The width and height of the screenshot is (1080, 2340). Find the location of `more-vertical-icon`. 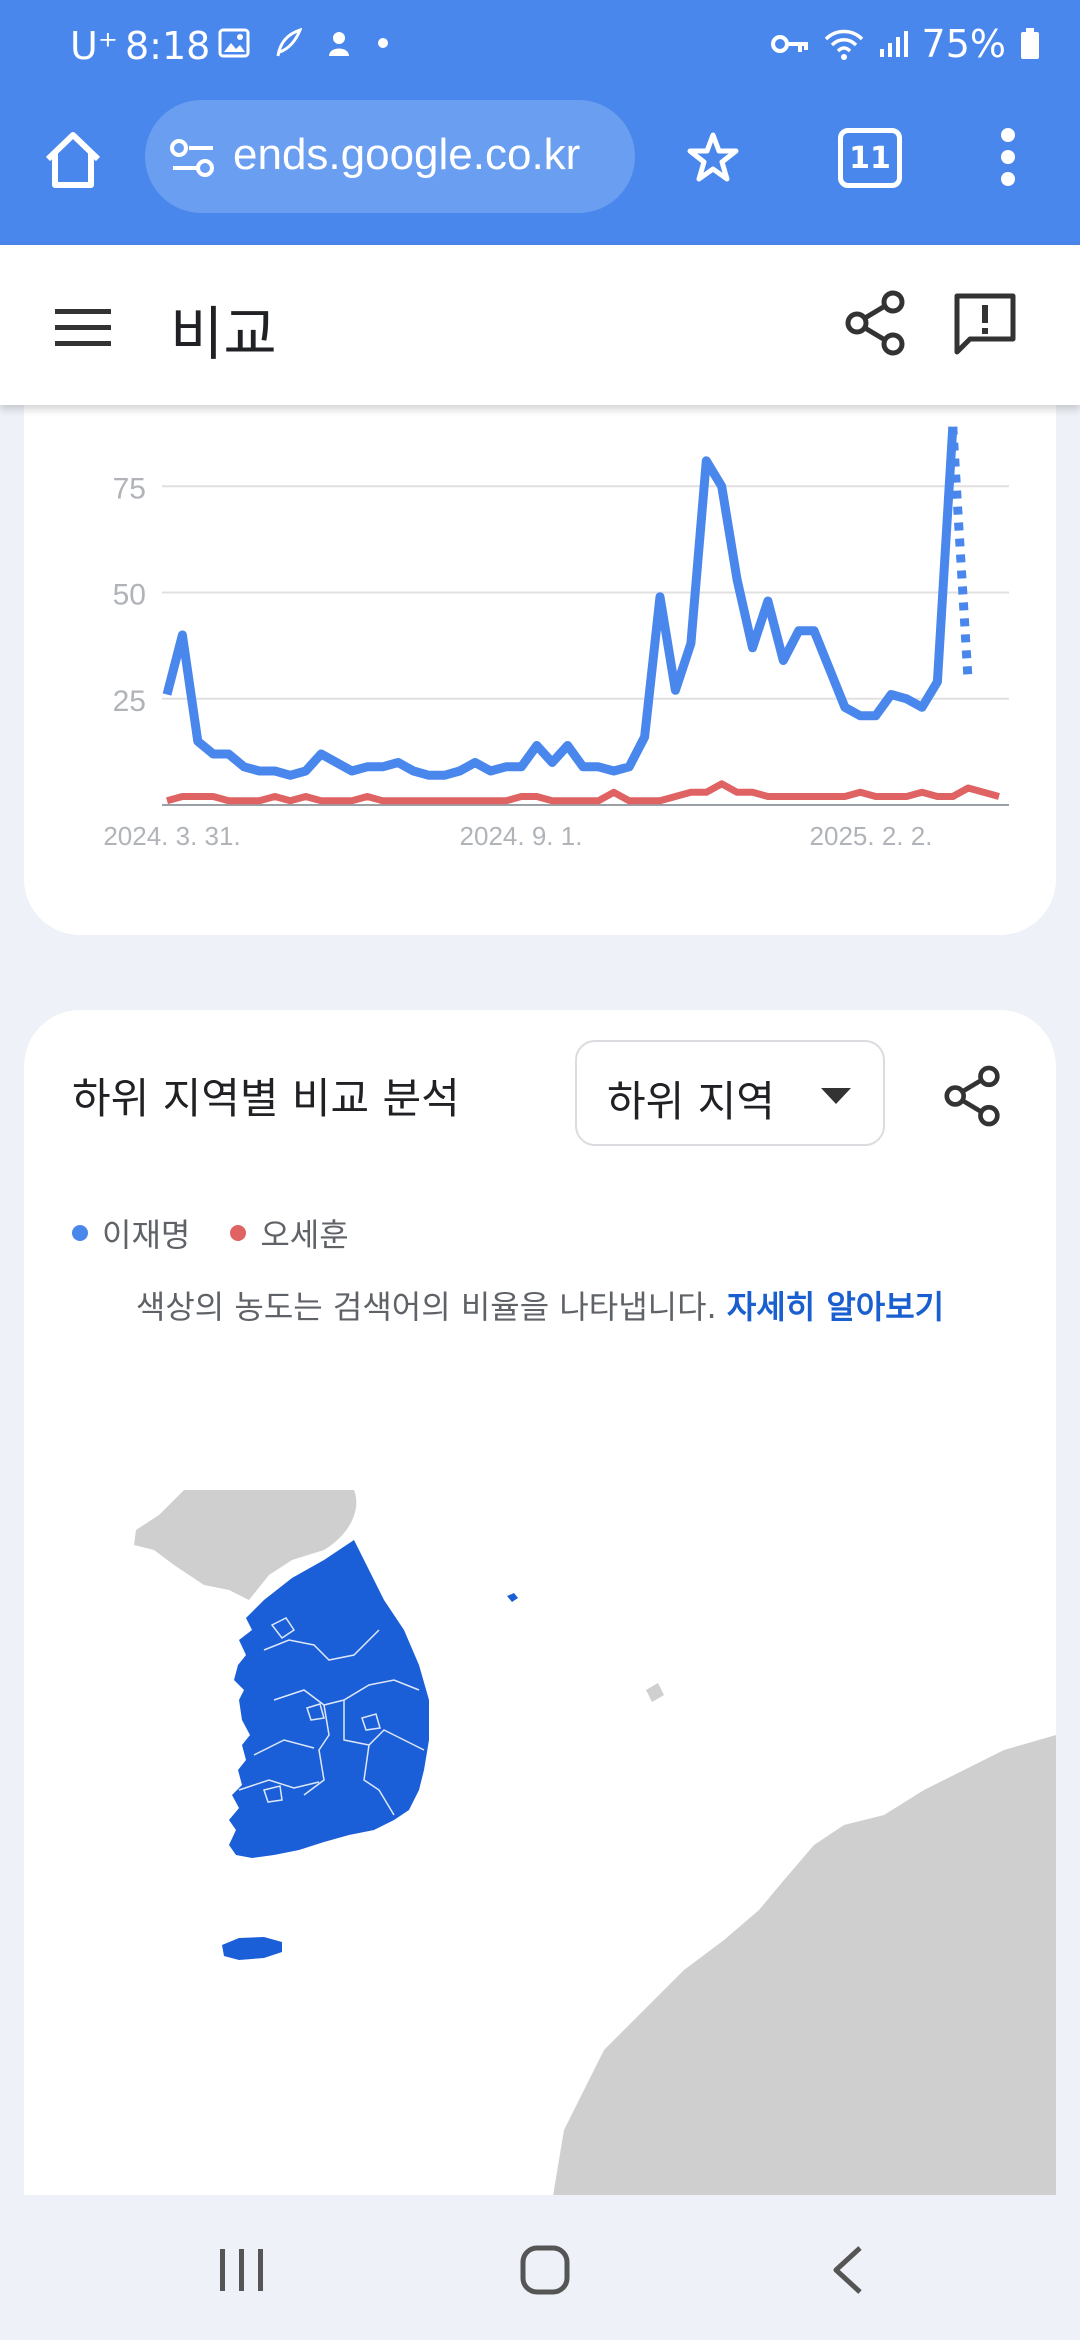

more-vertical-icon is located at coordinates (1008, 157).